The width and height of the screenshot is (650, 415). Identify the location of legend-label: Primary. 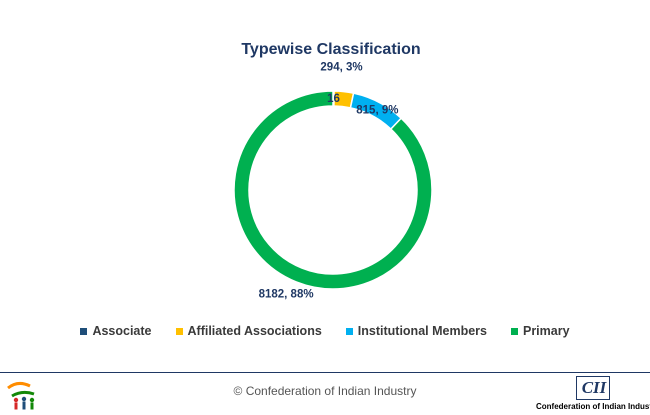
(546, 331).